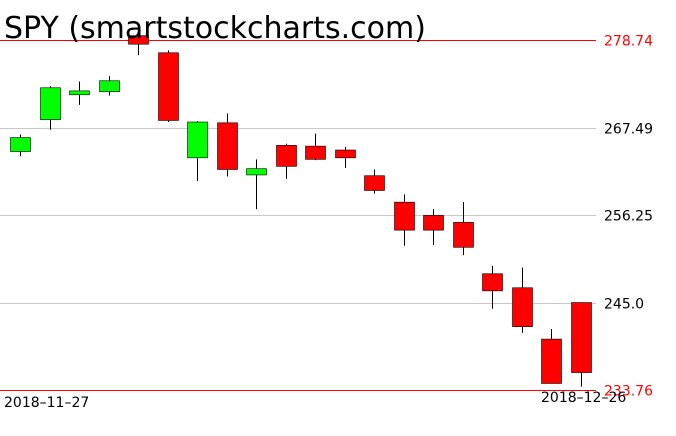 This screenshot has width=676, height=436. Describe the element at coordinates (628, 392) in the screenshot. I see `y-tick-label: 233.76` at that location.